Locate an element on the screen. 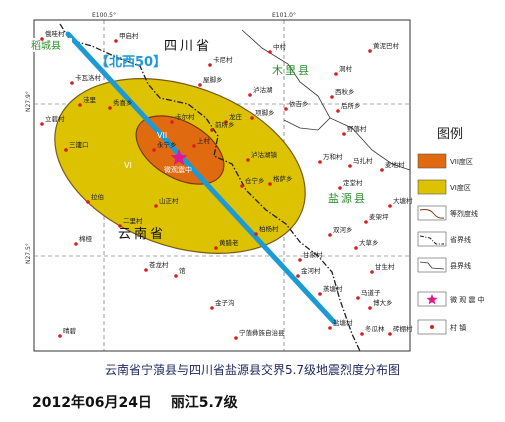 This screenshot has height=422, width=505. village-label: 上村 is located at coordinates (204, 140).